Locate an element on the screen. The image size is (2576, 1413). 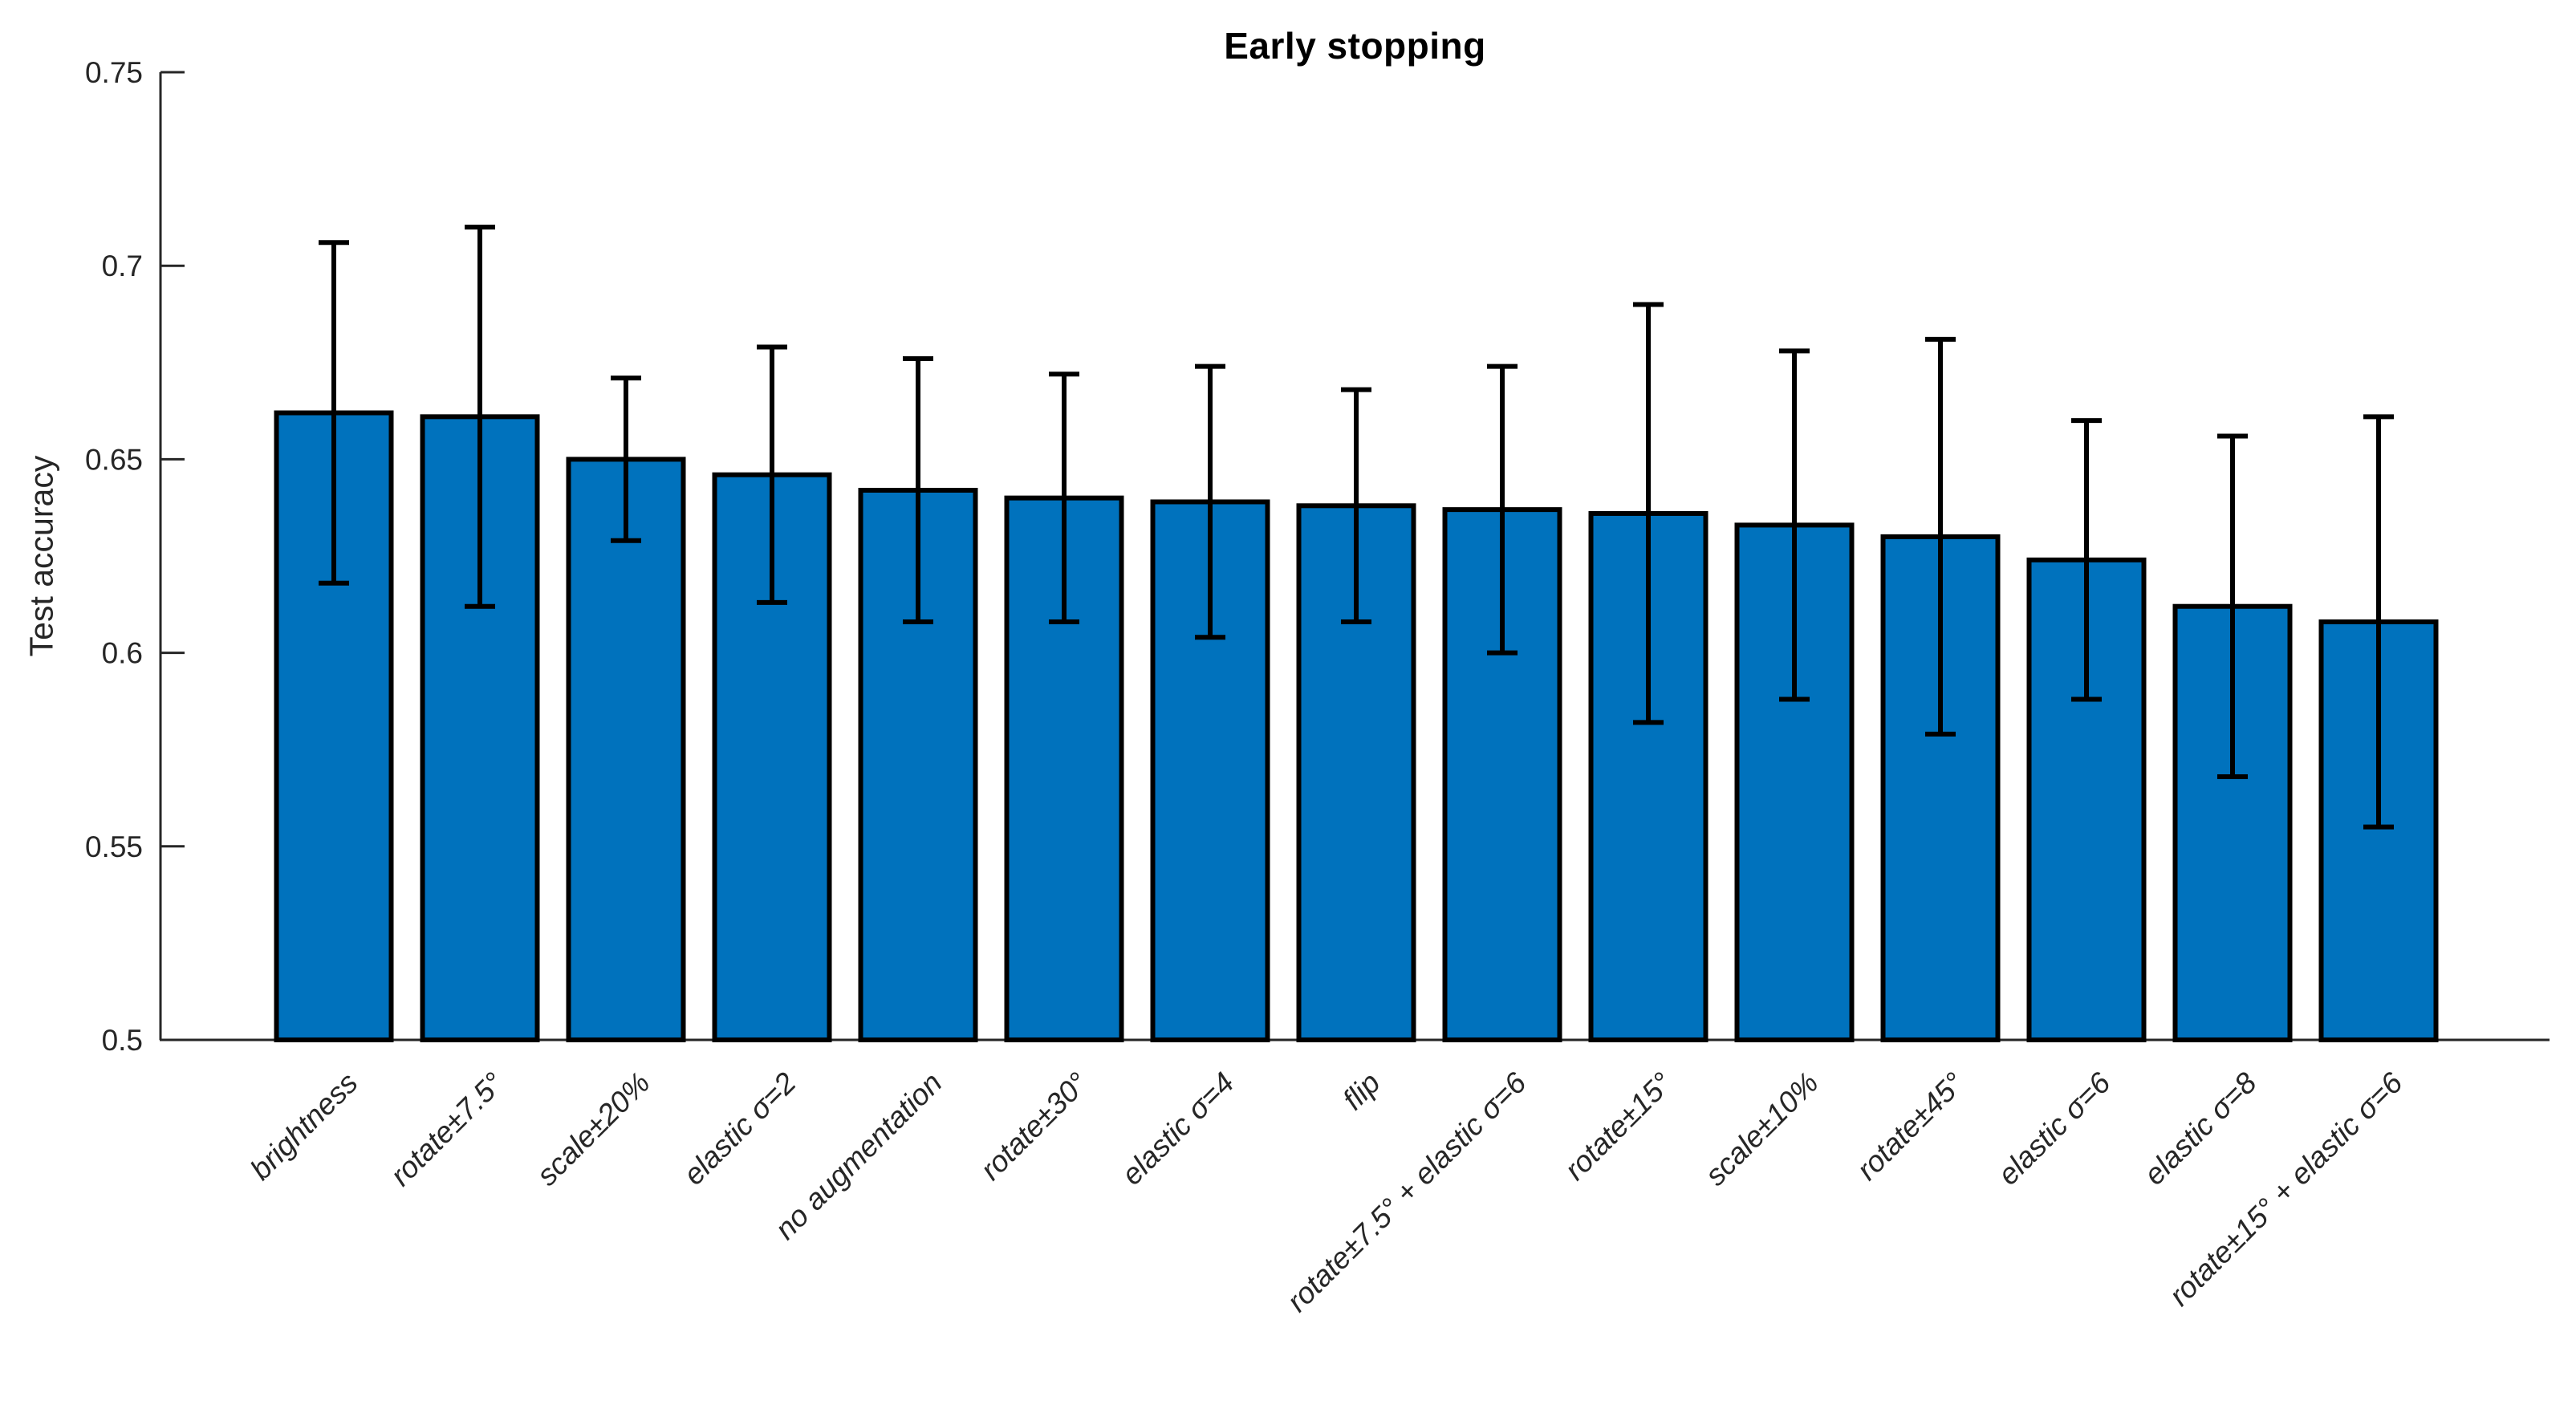
x-tick-label: rotate±45° is located at coordinates (1911, 1126).